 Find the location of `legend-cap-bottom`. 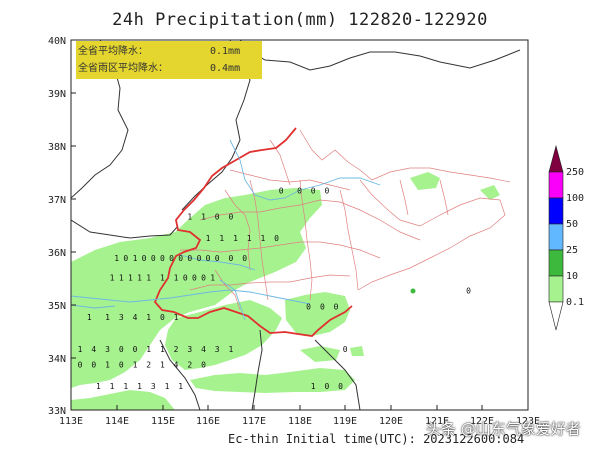

legend-cap-bottom is located at coordinates (556, 316).